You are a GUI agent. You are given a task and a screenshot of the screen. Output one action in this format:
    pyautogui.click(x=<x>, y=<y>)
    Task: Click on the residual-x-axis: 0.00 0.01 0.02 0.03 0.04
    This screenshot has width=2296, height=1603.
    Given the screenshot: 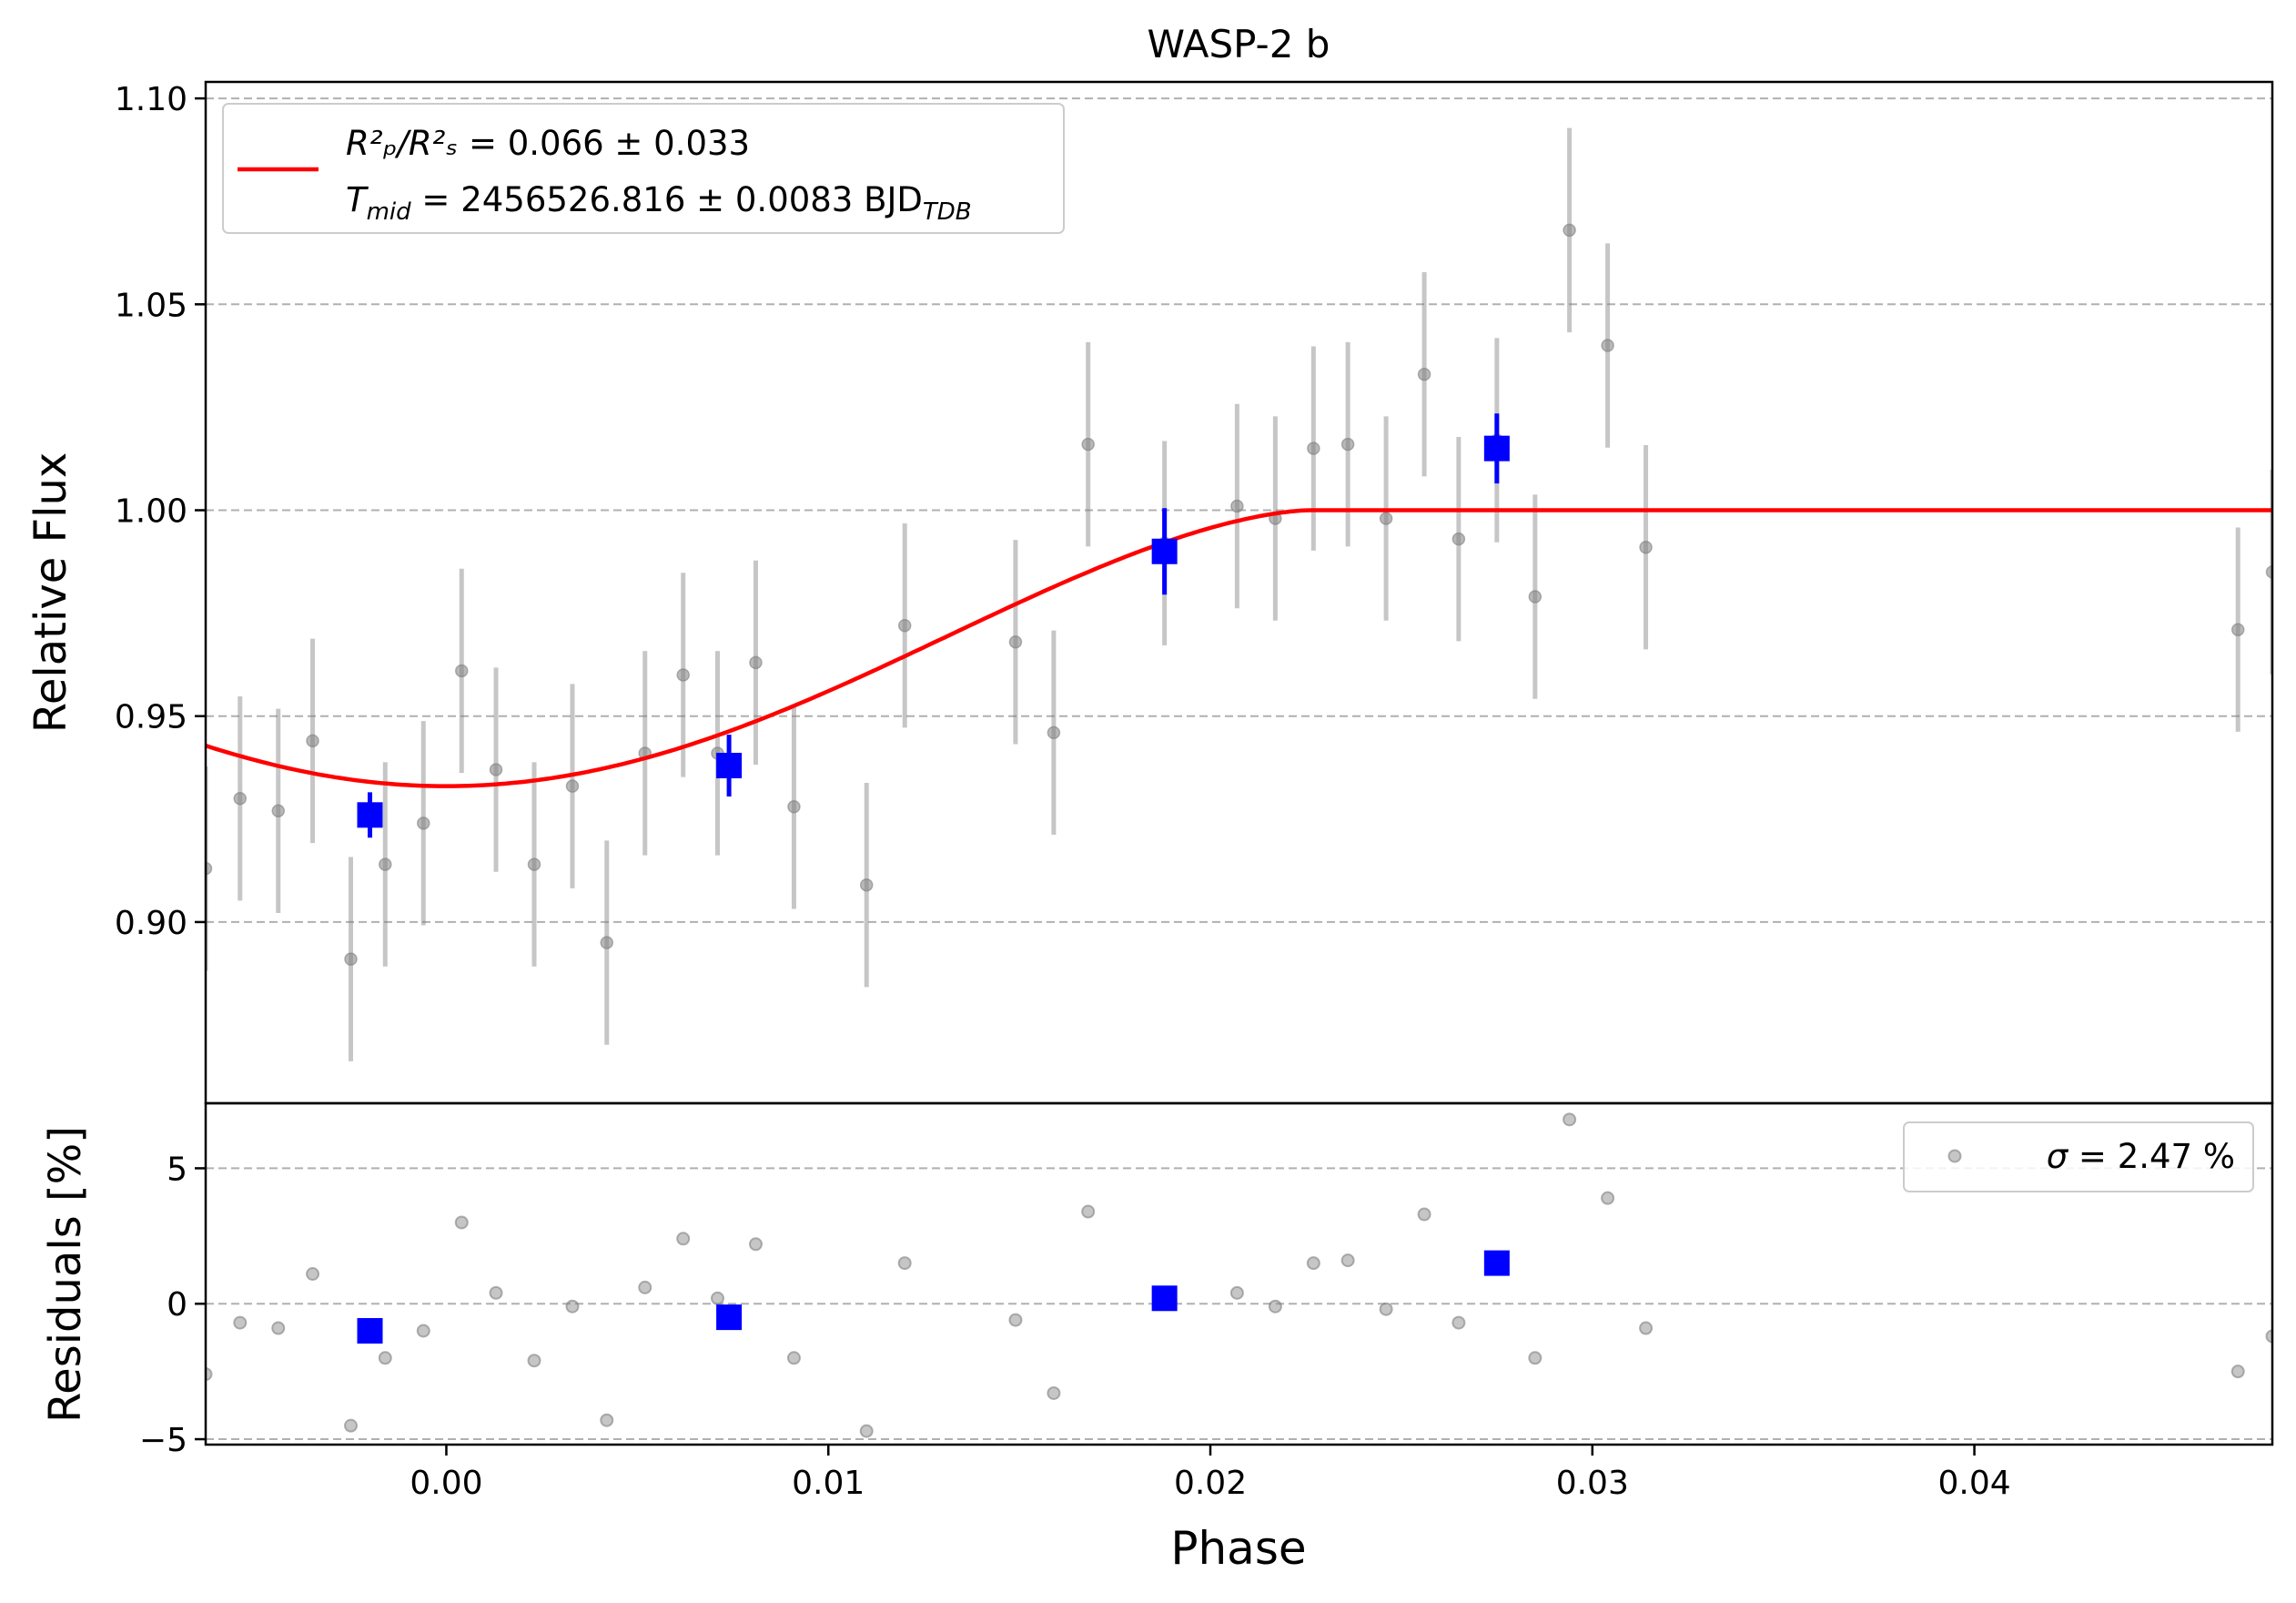 What is the action you would take?
    pyautogui.click(x=1211, y=1473)
    